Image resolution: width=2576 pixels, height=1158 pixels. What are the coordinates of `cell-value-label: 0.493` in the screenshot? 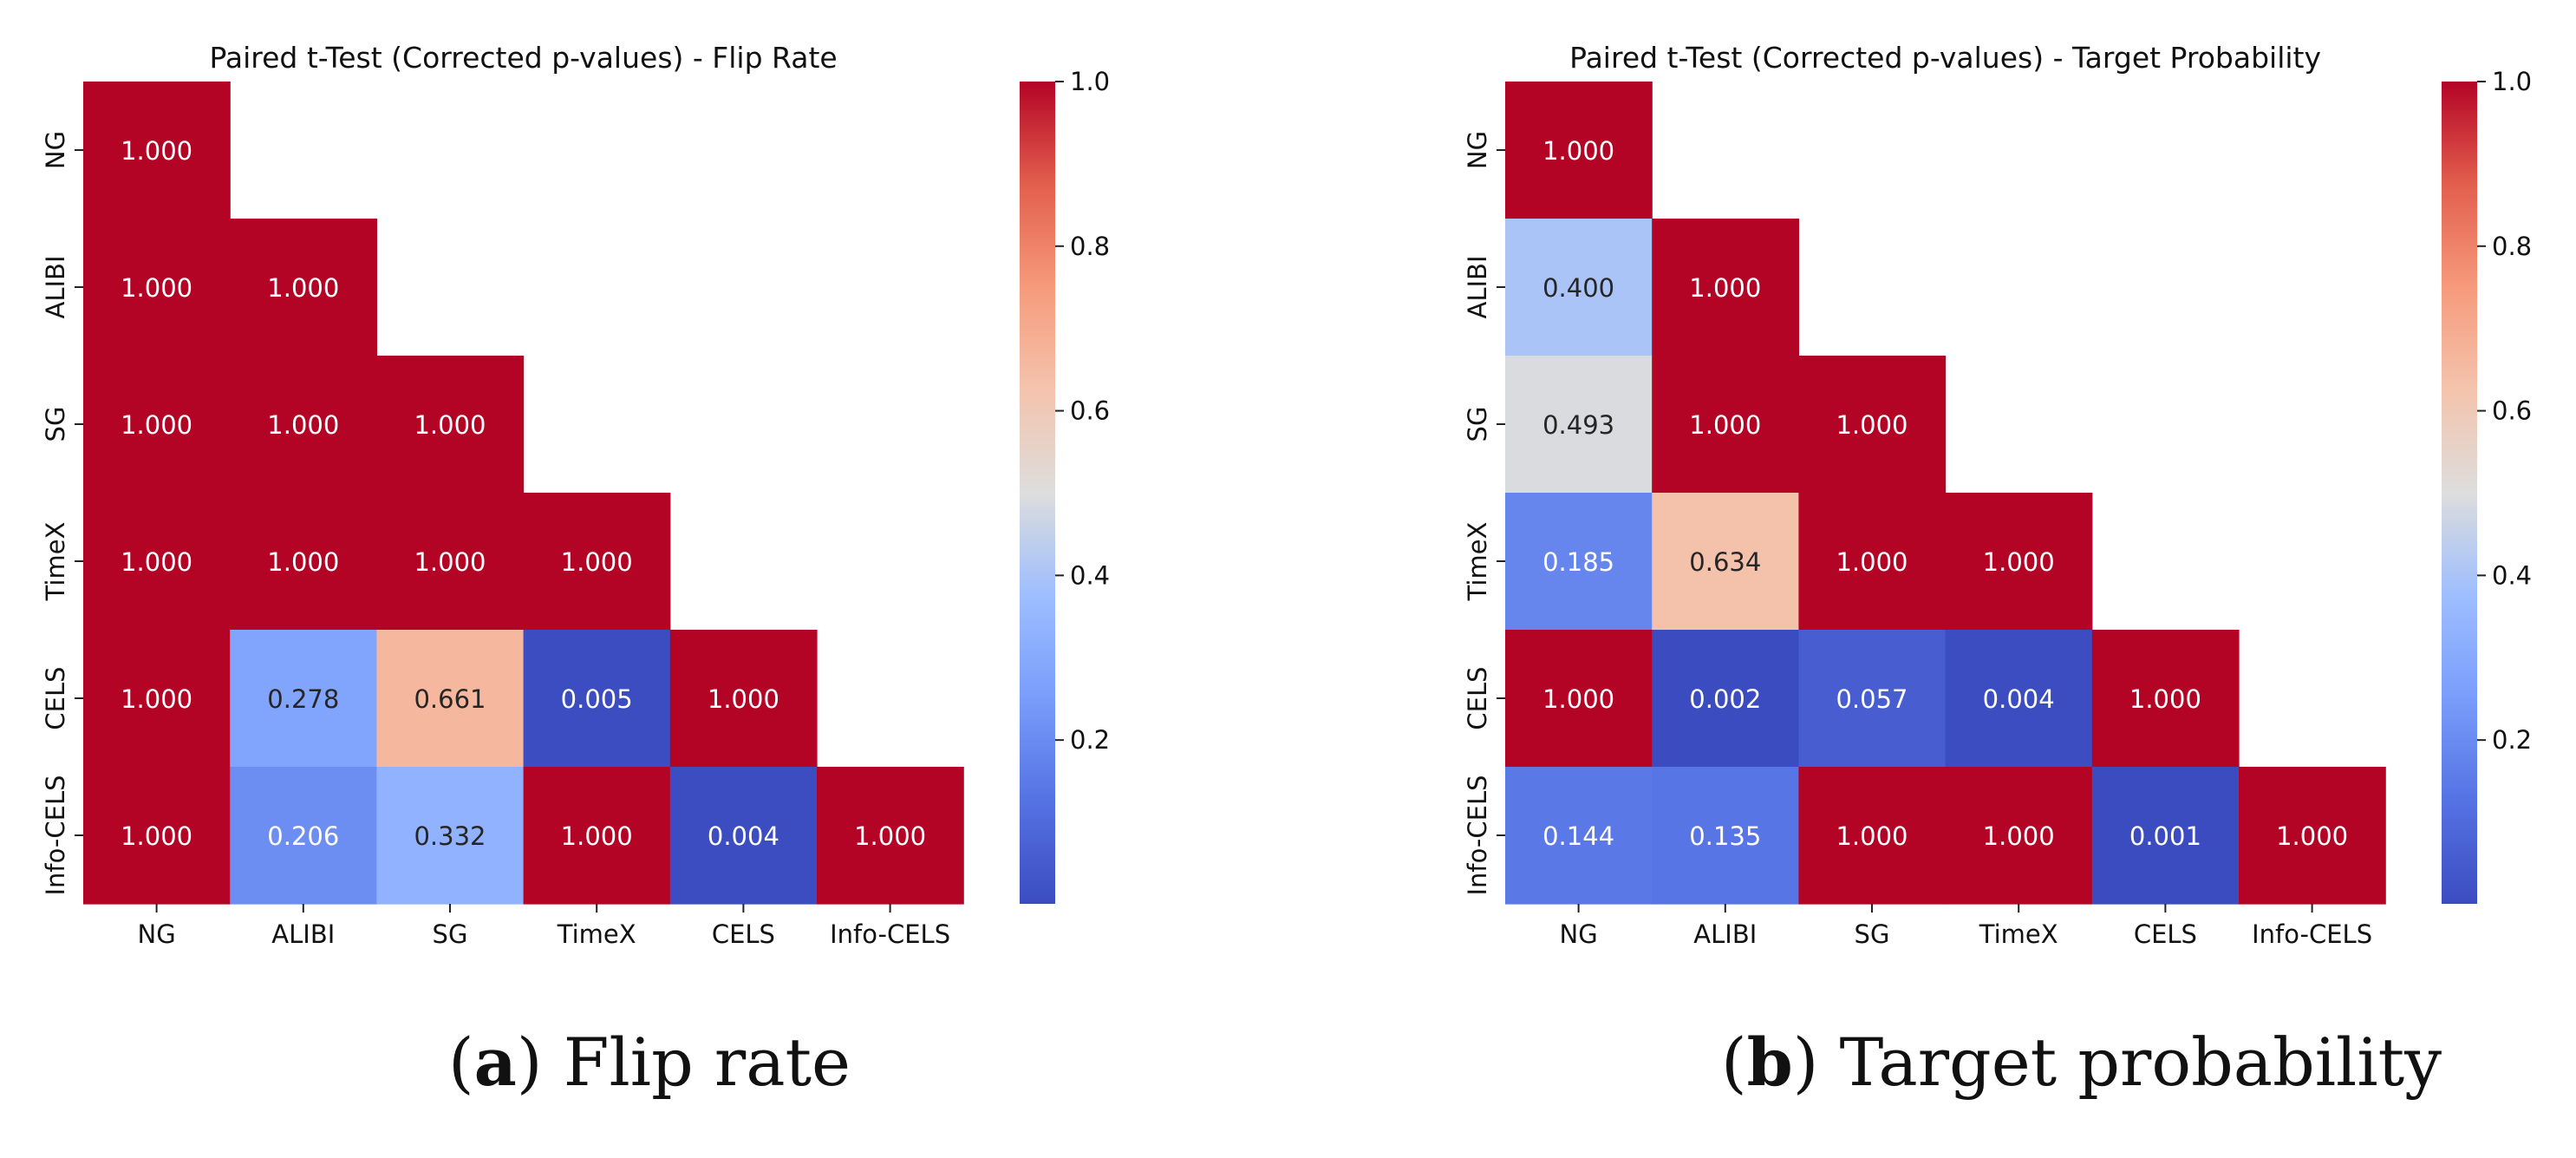 It's located at (1578, 425).